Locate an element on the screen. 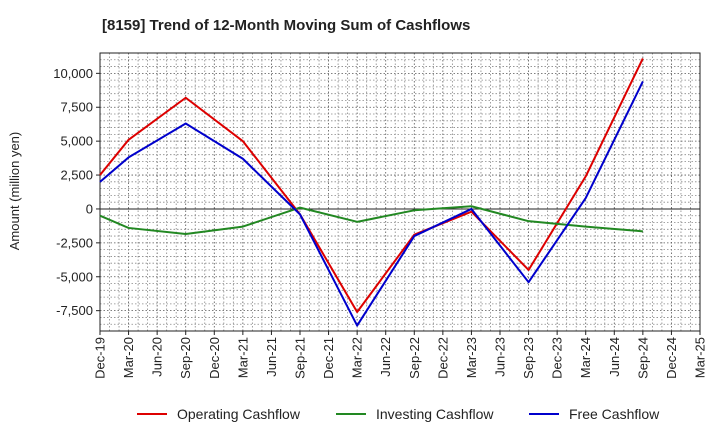 The width and height of the screenshot is (720, 440). x-tick-label: Jun-23 is located at coordinates (500, 357).